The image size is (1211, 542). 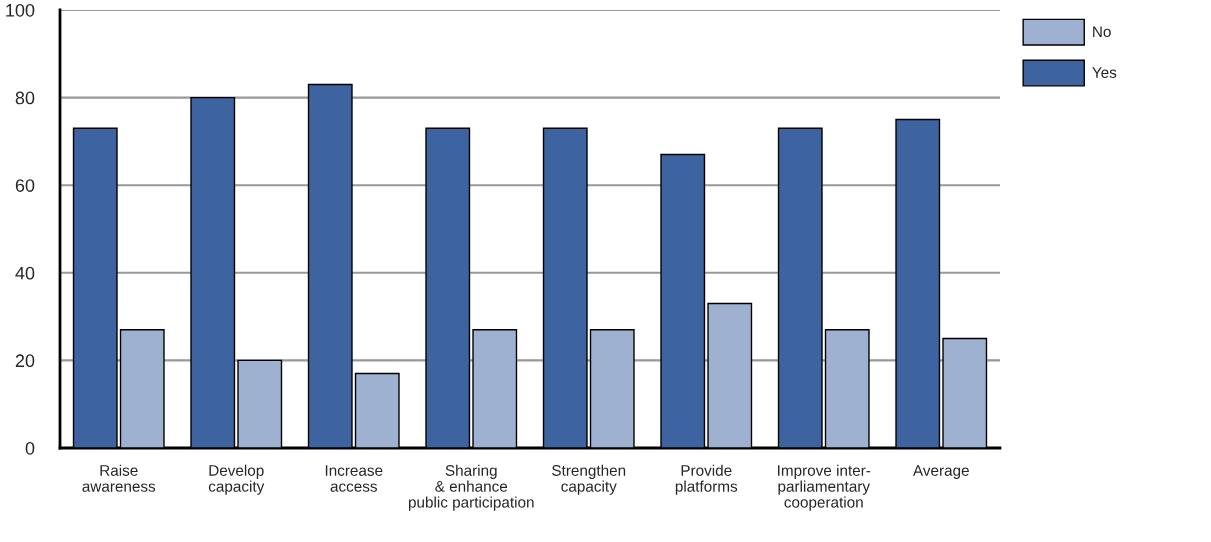 What do you see at coordinates (1102, 32) in the screenshot?
I see `legend-label: No` at bounding box center [1102, 32].